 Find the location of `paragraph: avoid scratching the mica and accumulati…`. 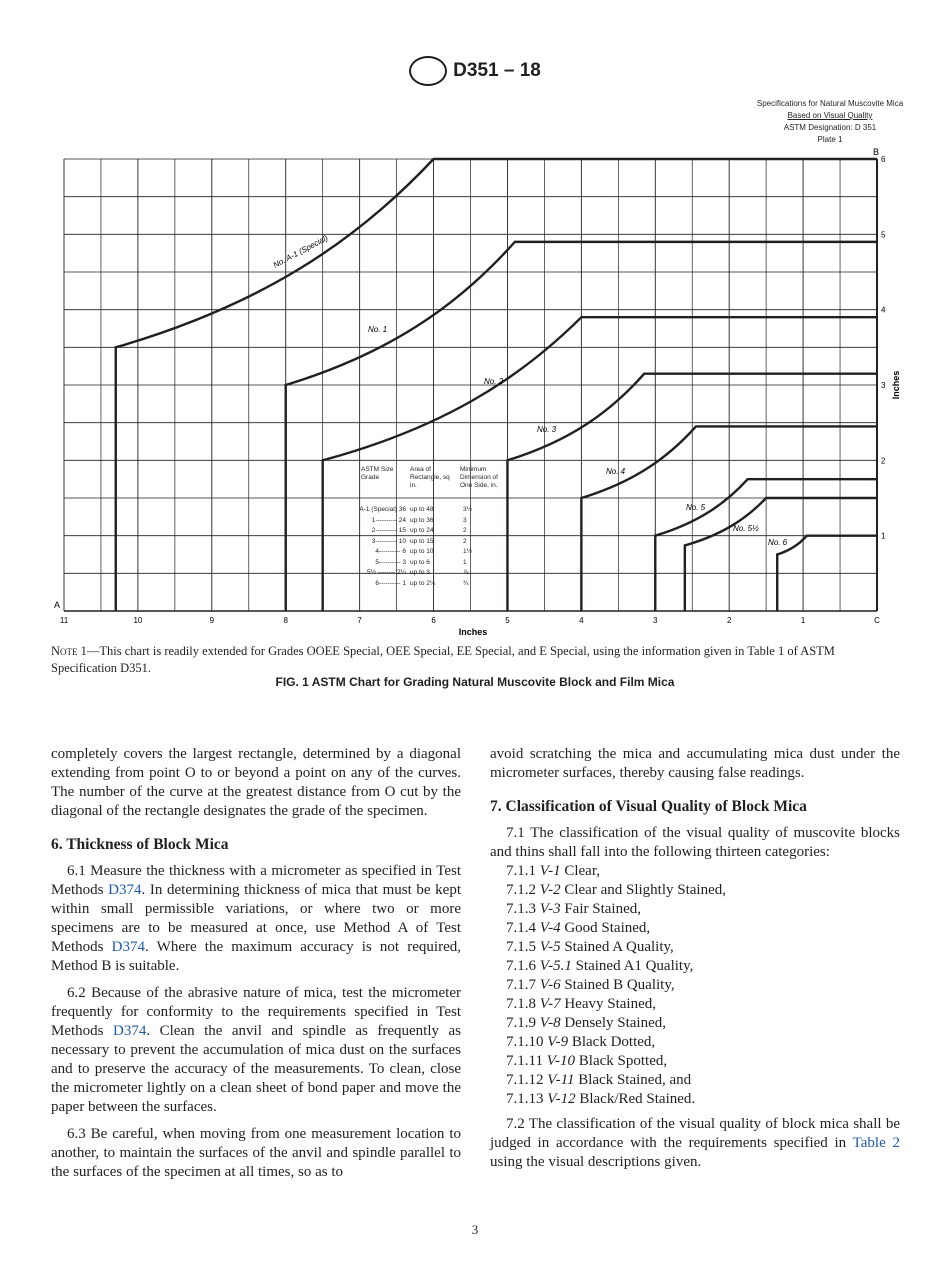

paragraph: avoid scratching the mica and accumulati… is located at coordinates (695, 763).